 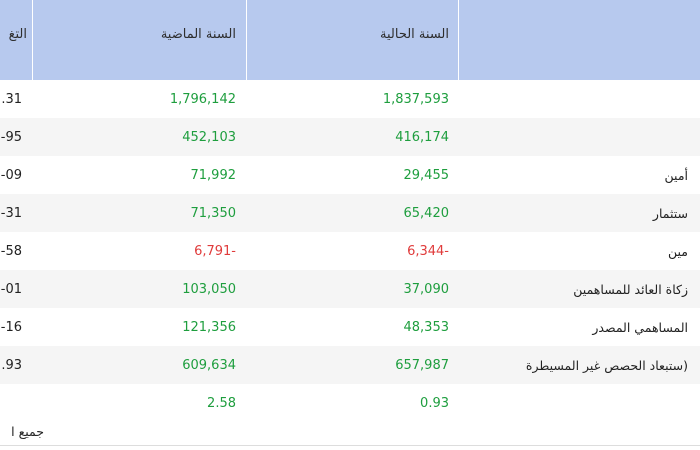 I want to click on row-label: مين, so click(x=678, y=251).